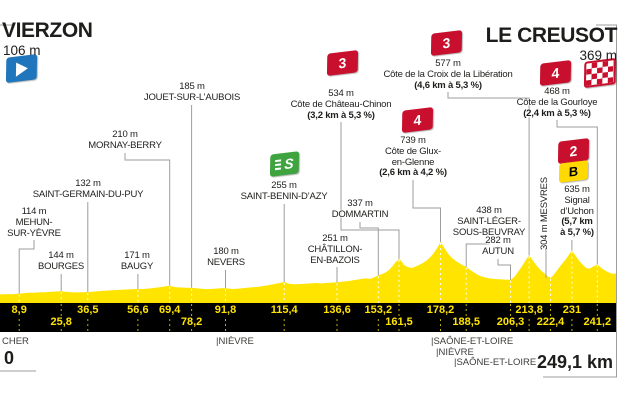 The image size is (640, 400). Describe the element at coordinates (489, 221) in the screenshot. I see `waypoint-label: 438 m SAINT-LÉGER- SOUS-BEUVRAY` at that location.